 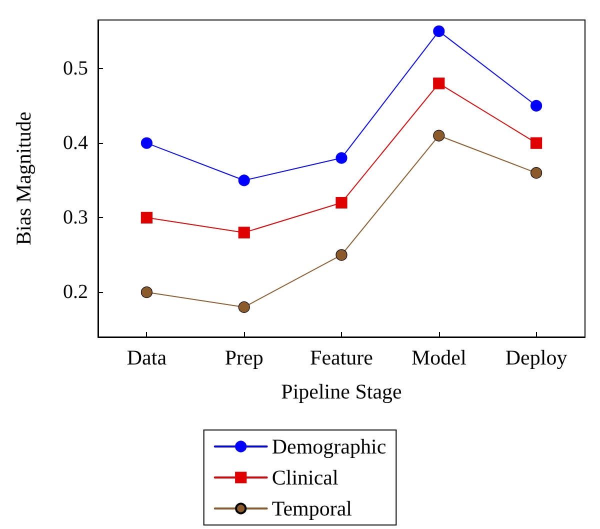 What do you see at coordinates (305, 478) in the screenshot?
I see `legend-label: Clinical` at bounding box center [305, 478].